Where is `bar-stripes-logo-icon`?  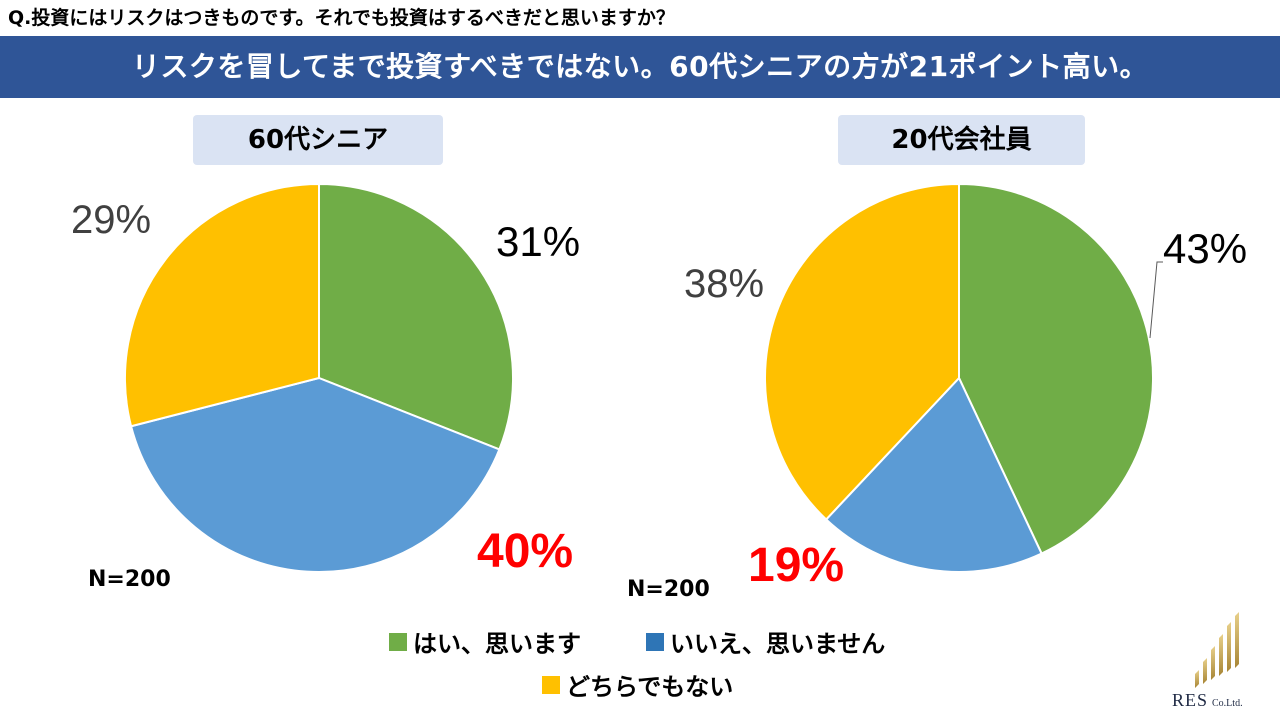 bar-stripes-logo-icon is located at coordinates (1217, 650).